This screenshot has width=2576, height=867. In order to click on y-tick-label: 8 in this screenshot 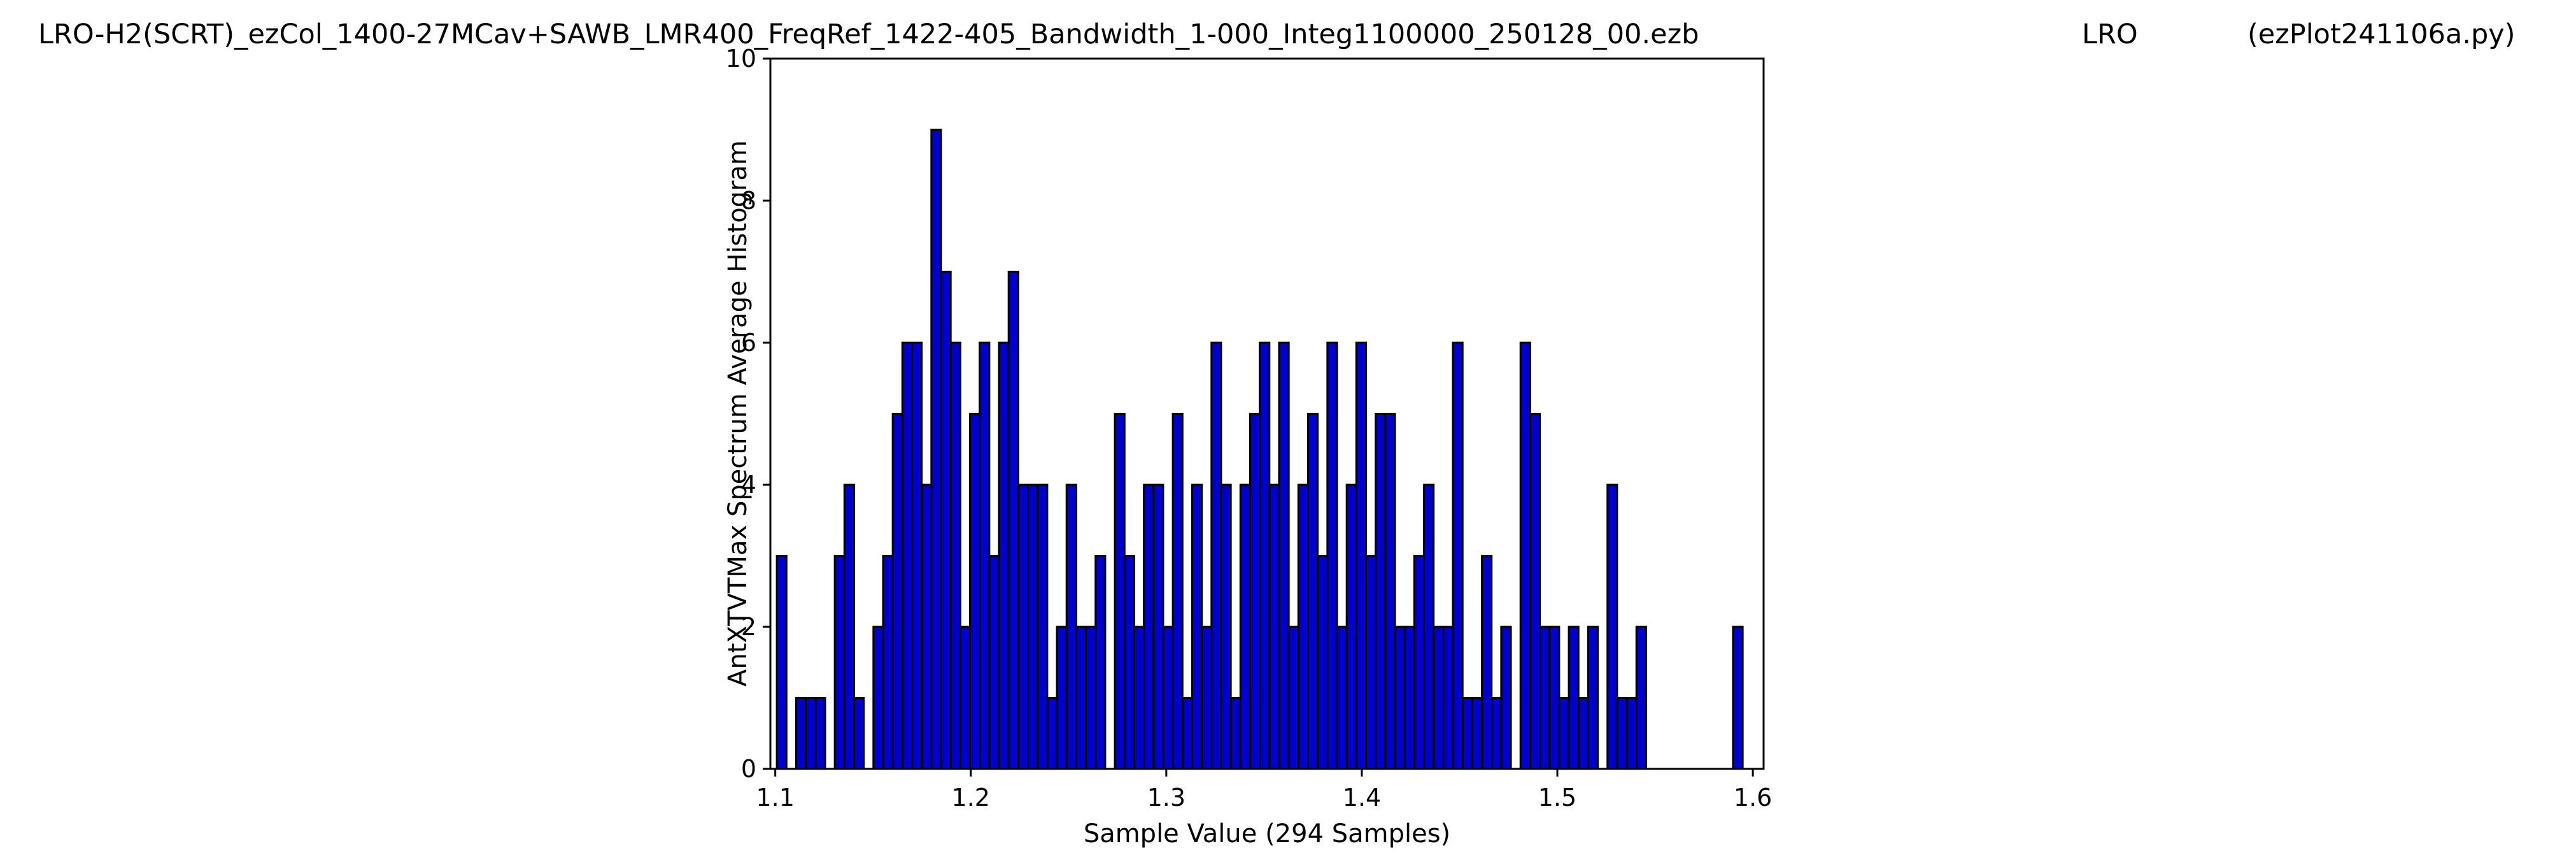, I will do `click(748, 201)`.